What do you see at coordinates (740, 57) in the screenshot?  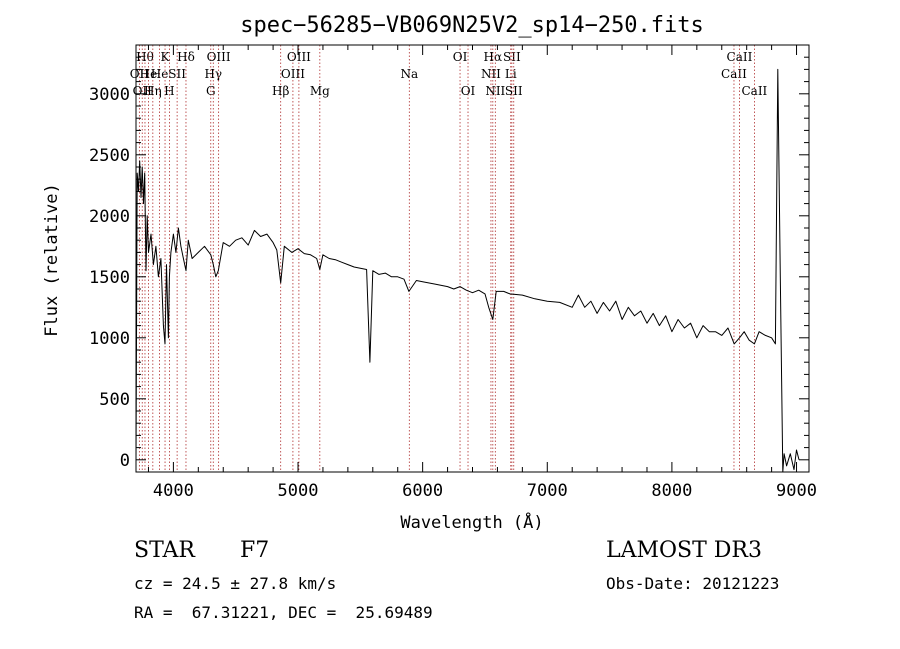 I see `line-label-27: CaII` at bounding box center [740, 57].